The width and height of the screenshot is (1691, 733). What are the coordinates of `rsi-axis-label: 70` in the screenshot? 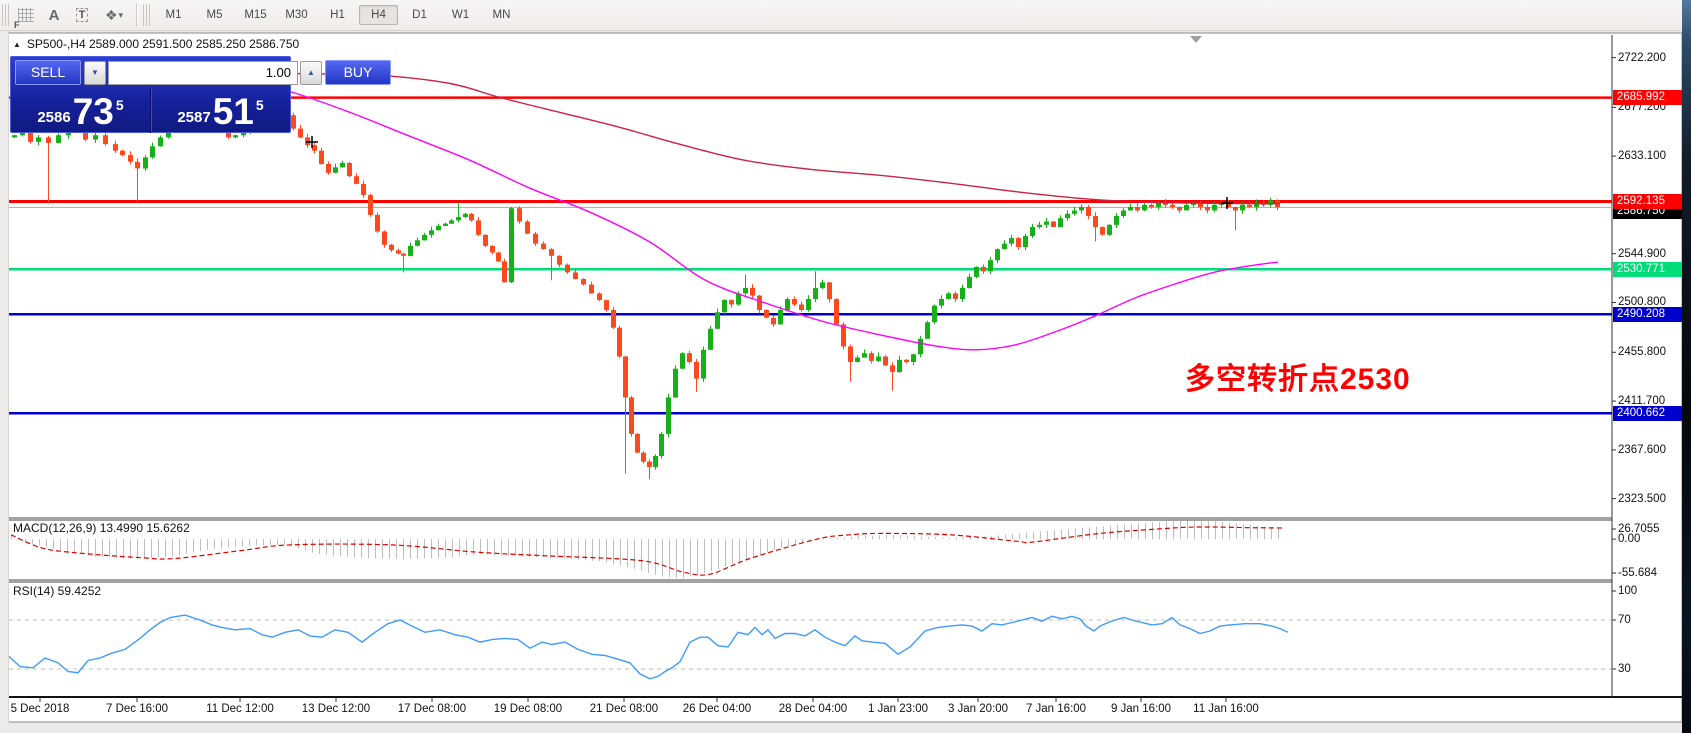 It's located at (1624, 620).